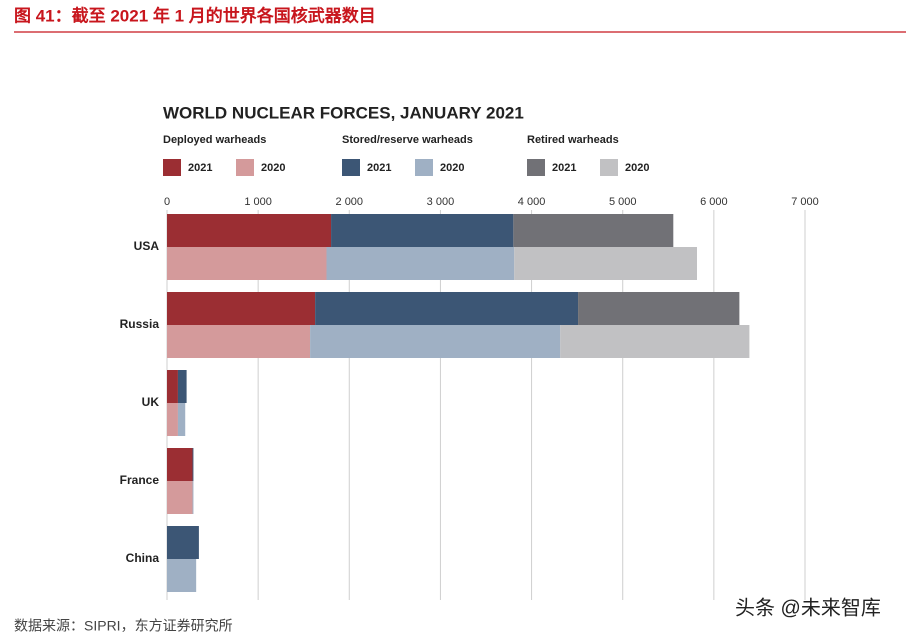 This screenshot has height=640, width=920. I want to click on x-tick-label: 5 000, so click(623, 202).